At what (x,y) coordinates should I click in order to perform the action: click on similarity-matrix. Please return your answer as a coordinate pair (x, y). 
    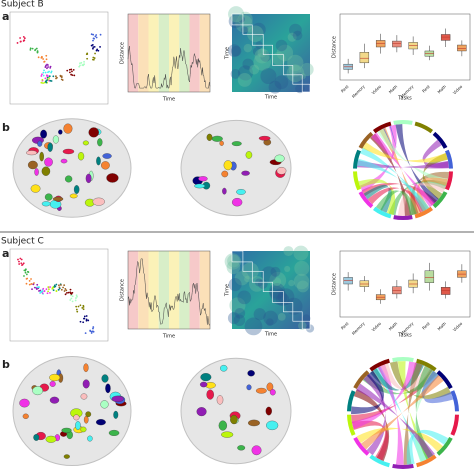
    Looking at the image, I should click on (271, 53).